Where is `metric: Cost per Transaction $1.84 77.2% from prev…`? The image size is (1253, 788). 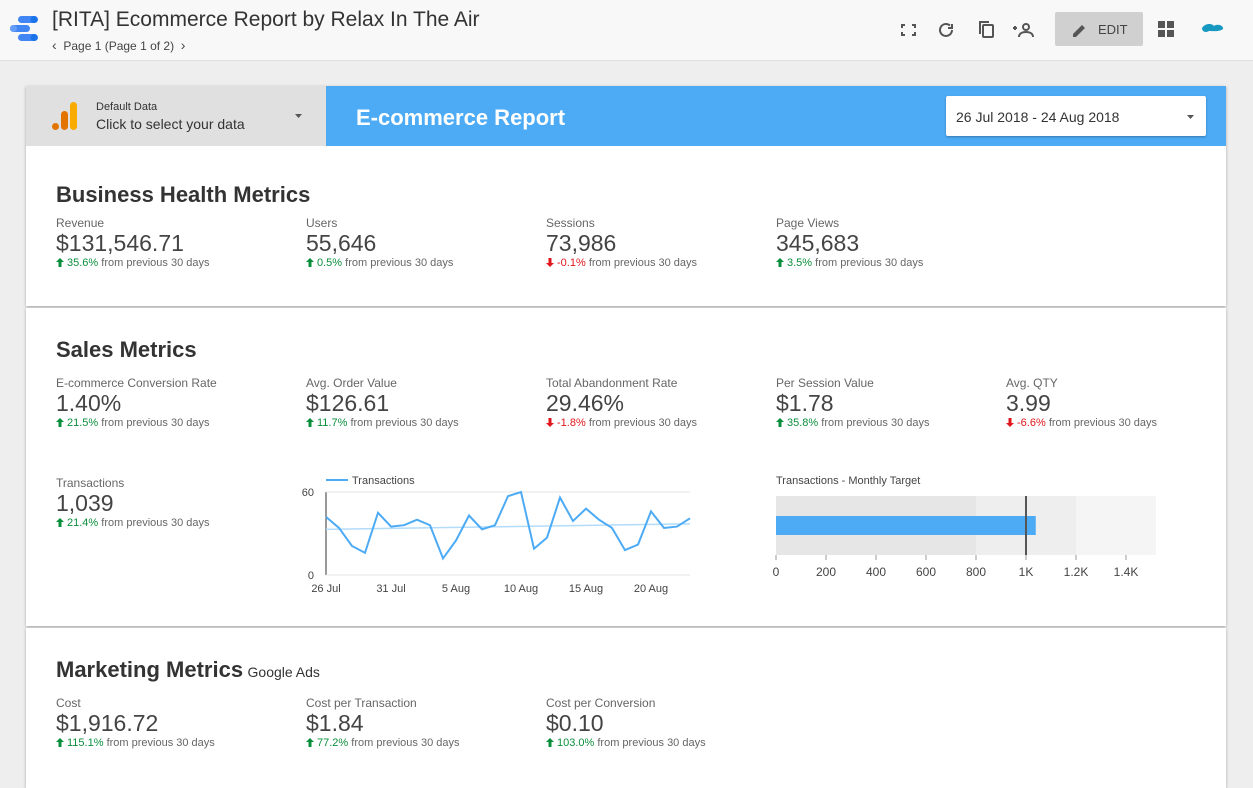
metric: Cost per Transaction $1.84 77.2% from prev… is located at coordinates (382, 722).